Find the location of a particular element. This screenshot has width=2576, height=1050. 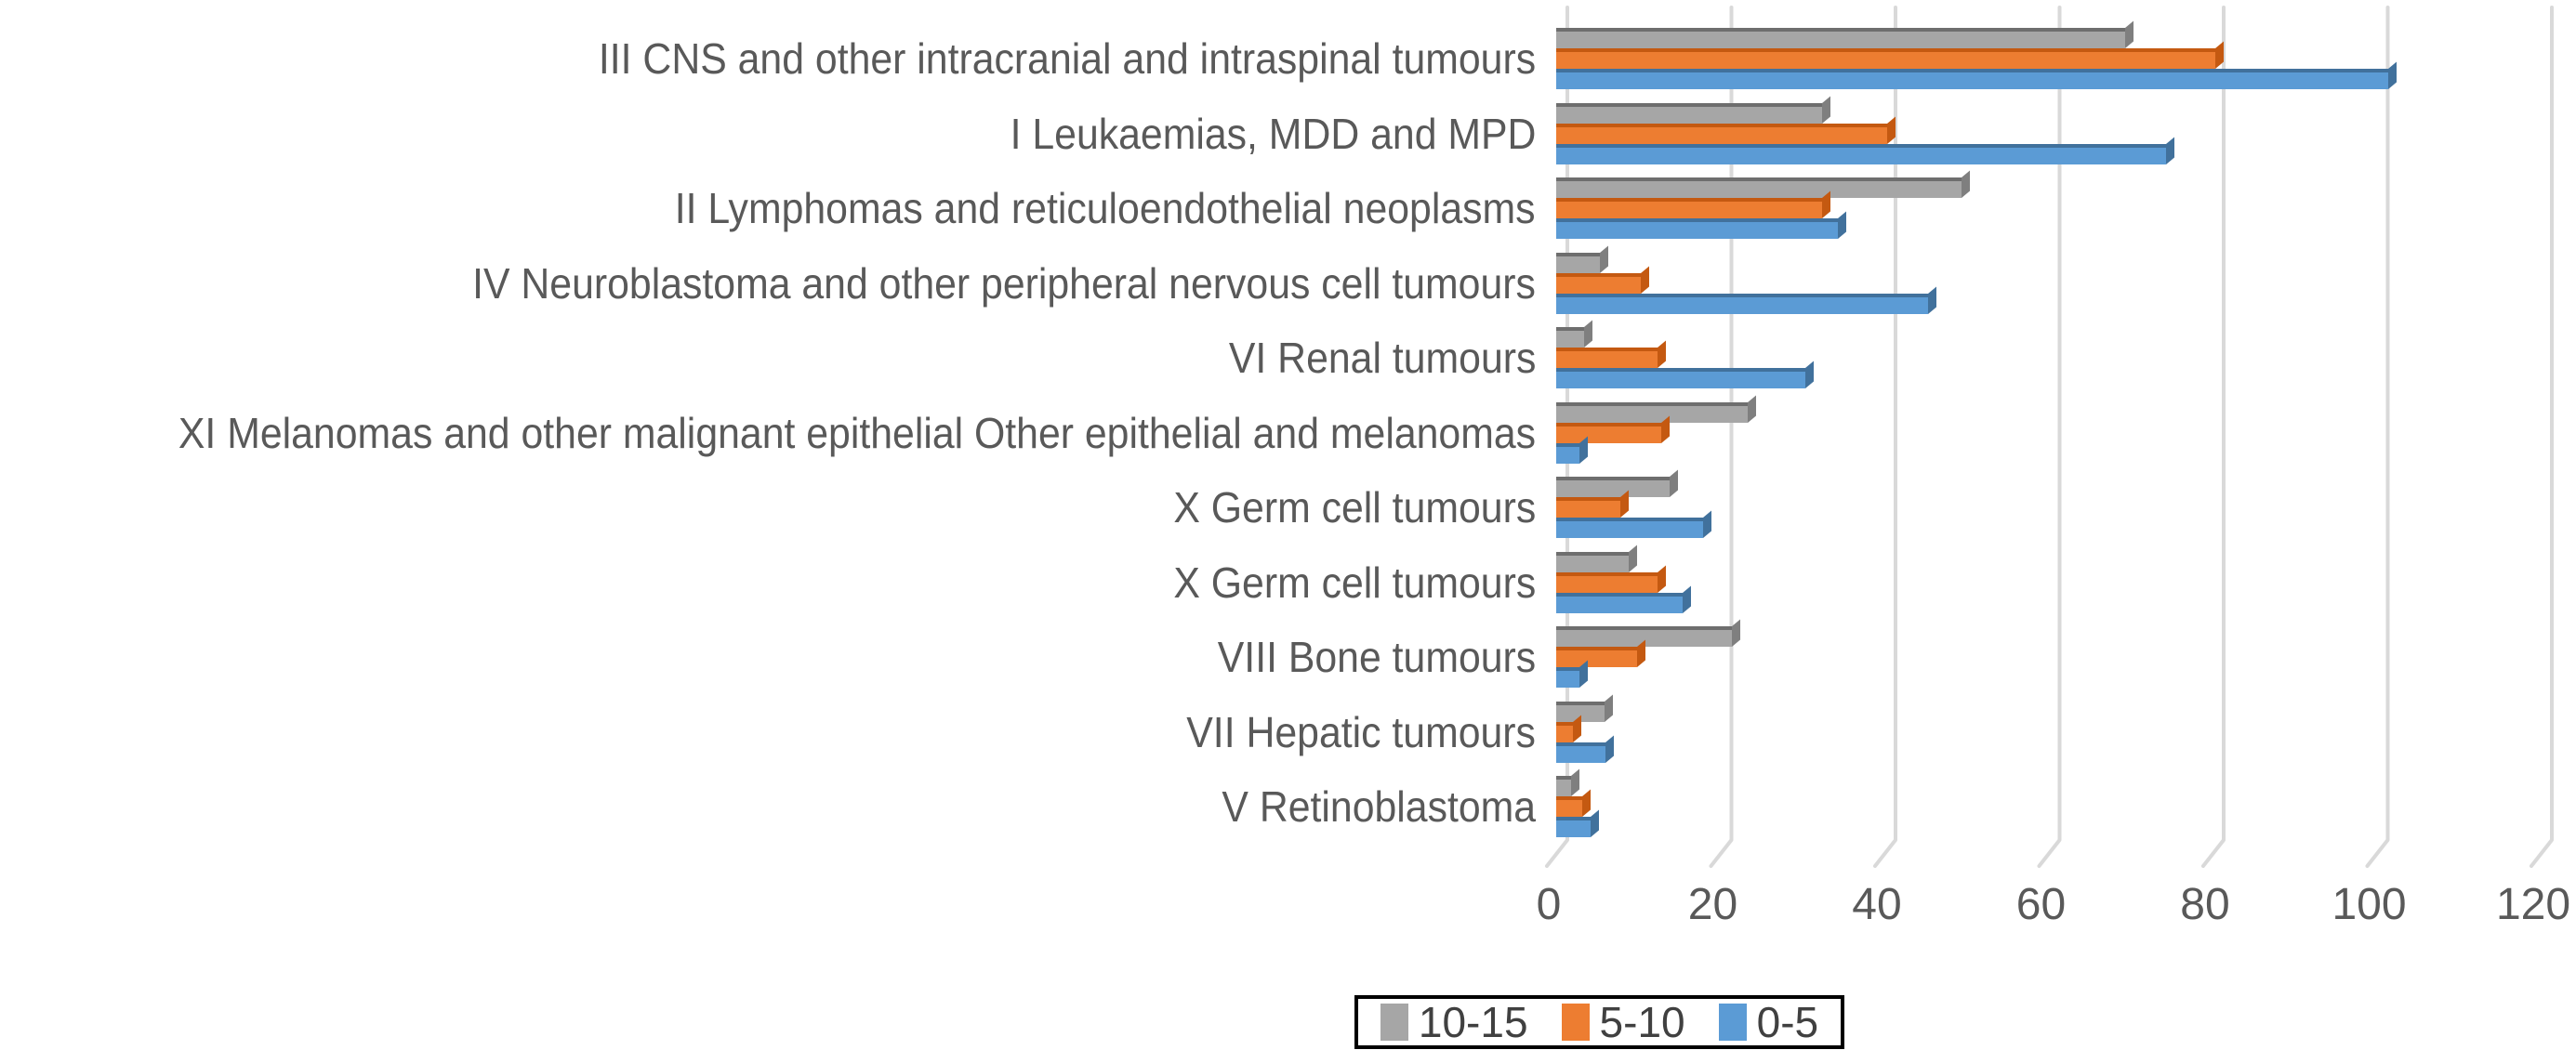

x-tick-label: 60 is located at coordinates (2041, 904).